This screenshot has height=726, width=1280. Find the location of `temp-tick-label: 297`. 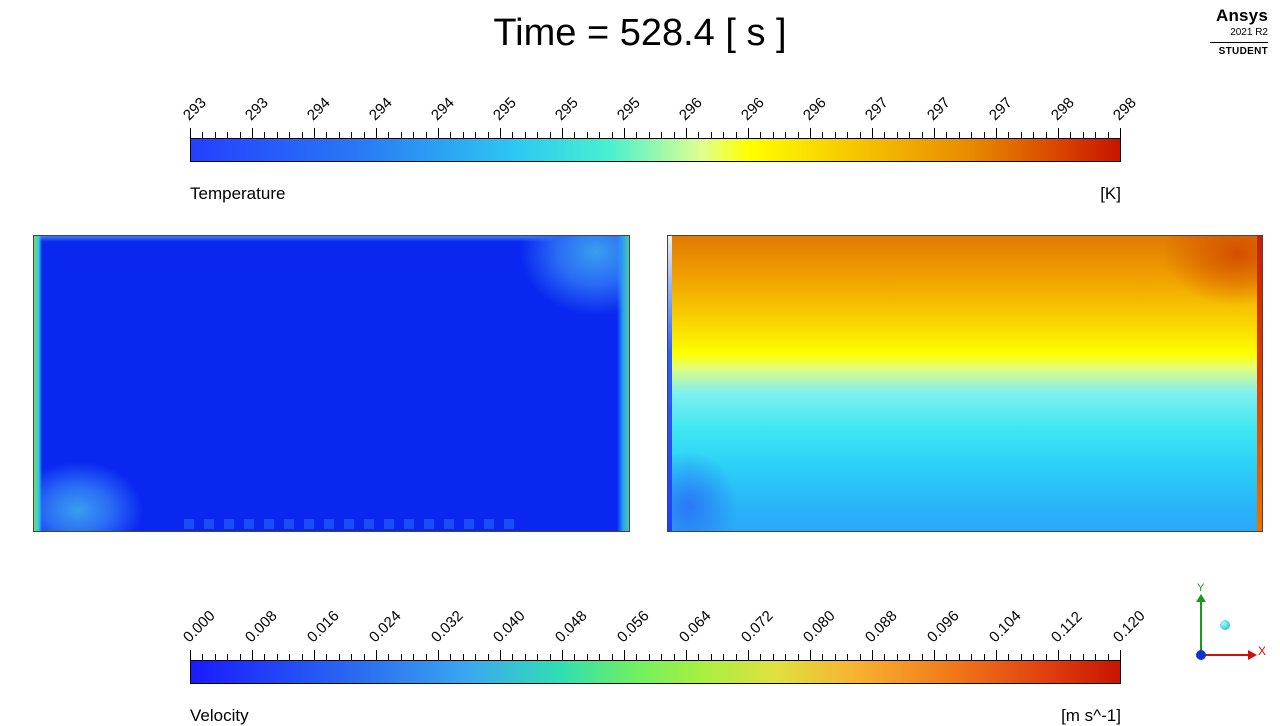

temp-tick-label: 297 is located at coordinates (1000, 109).